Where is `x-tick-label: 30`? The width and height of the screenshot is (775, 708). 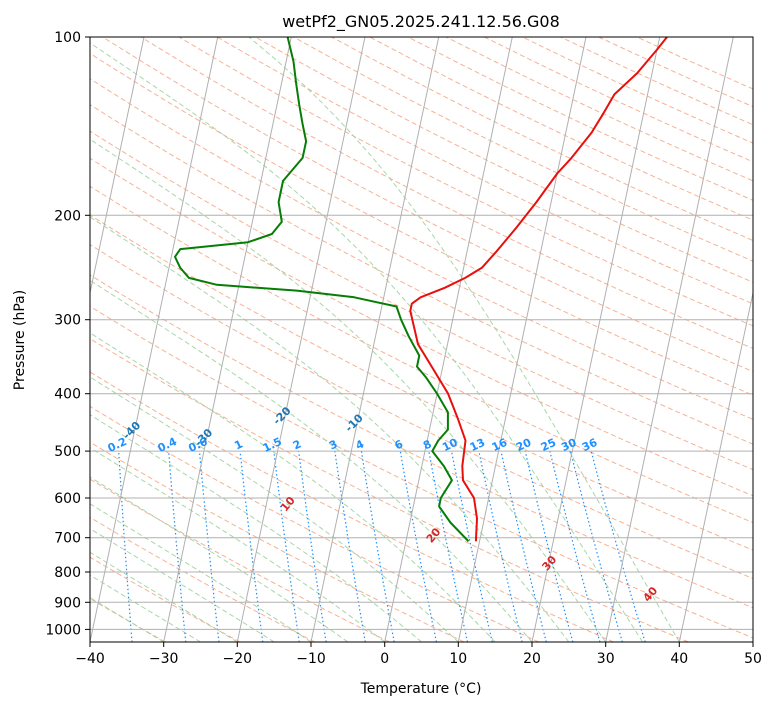
x-tick-label: 30 is located at coordinates (606, 659).